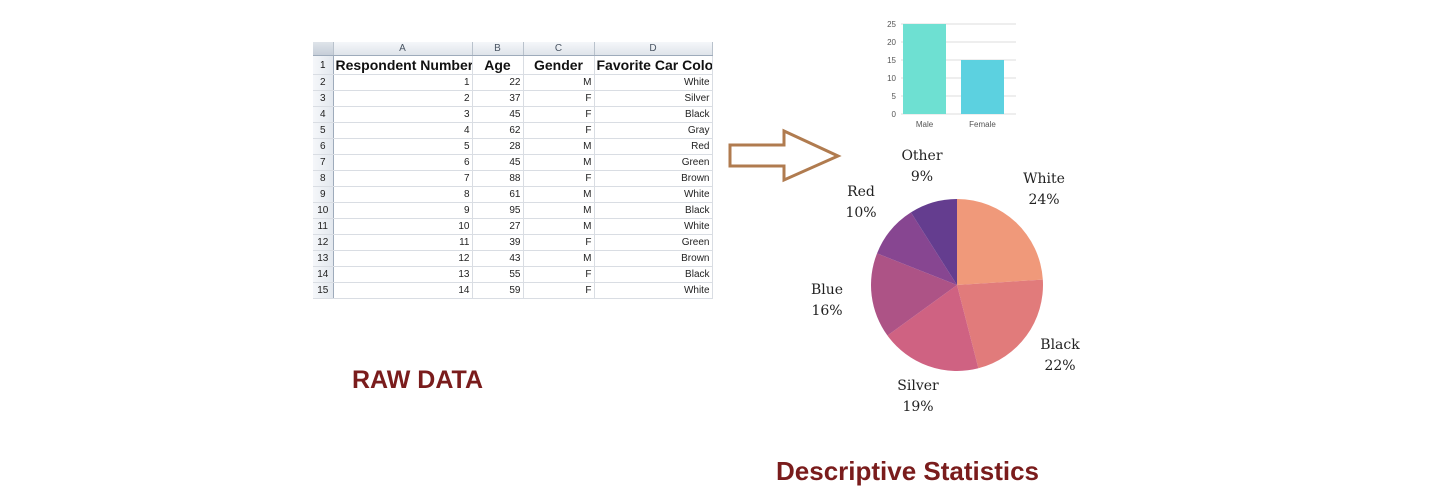 The image size is (1452, 502). I want to click on cell-respondent-number: 9, so click(403, 210).